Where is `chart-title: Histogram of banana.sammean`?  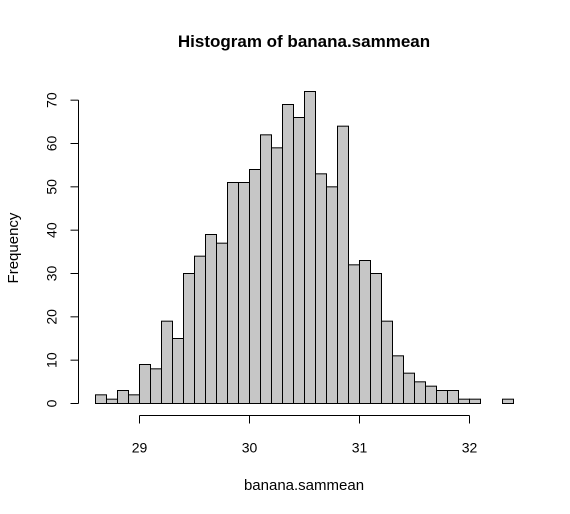 chart-title: Histogram of banana.sammean is located at coordinates (304, 41).